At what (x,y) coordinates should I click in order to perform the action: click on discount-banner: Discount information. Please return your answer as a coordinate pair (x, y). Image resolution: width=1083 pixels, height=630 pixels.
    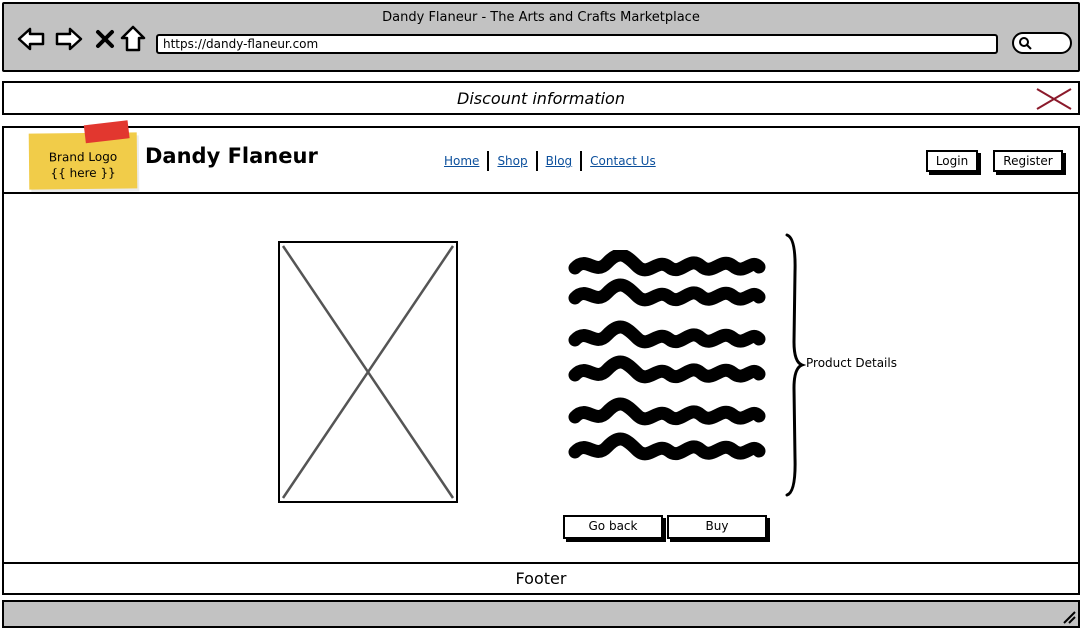
    Looking at the image, I should click on (541, 98).